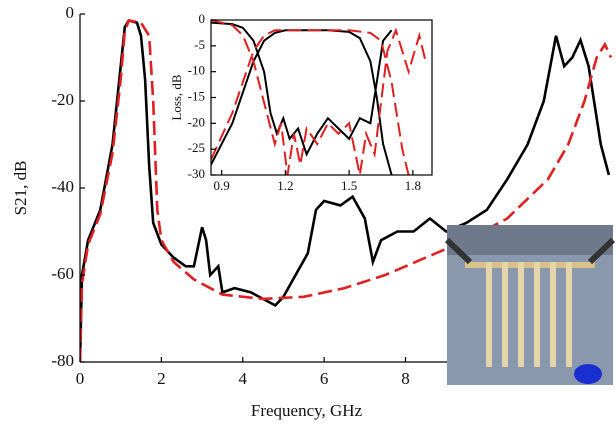  I want to click on x-tick-label: 0, so click(80, 378).